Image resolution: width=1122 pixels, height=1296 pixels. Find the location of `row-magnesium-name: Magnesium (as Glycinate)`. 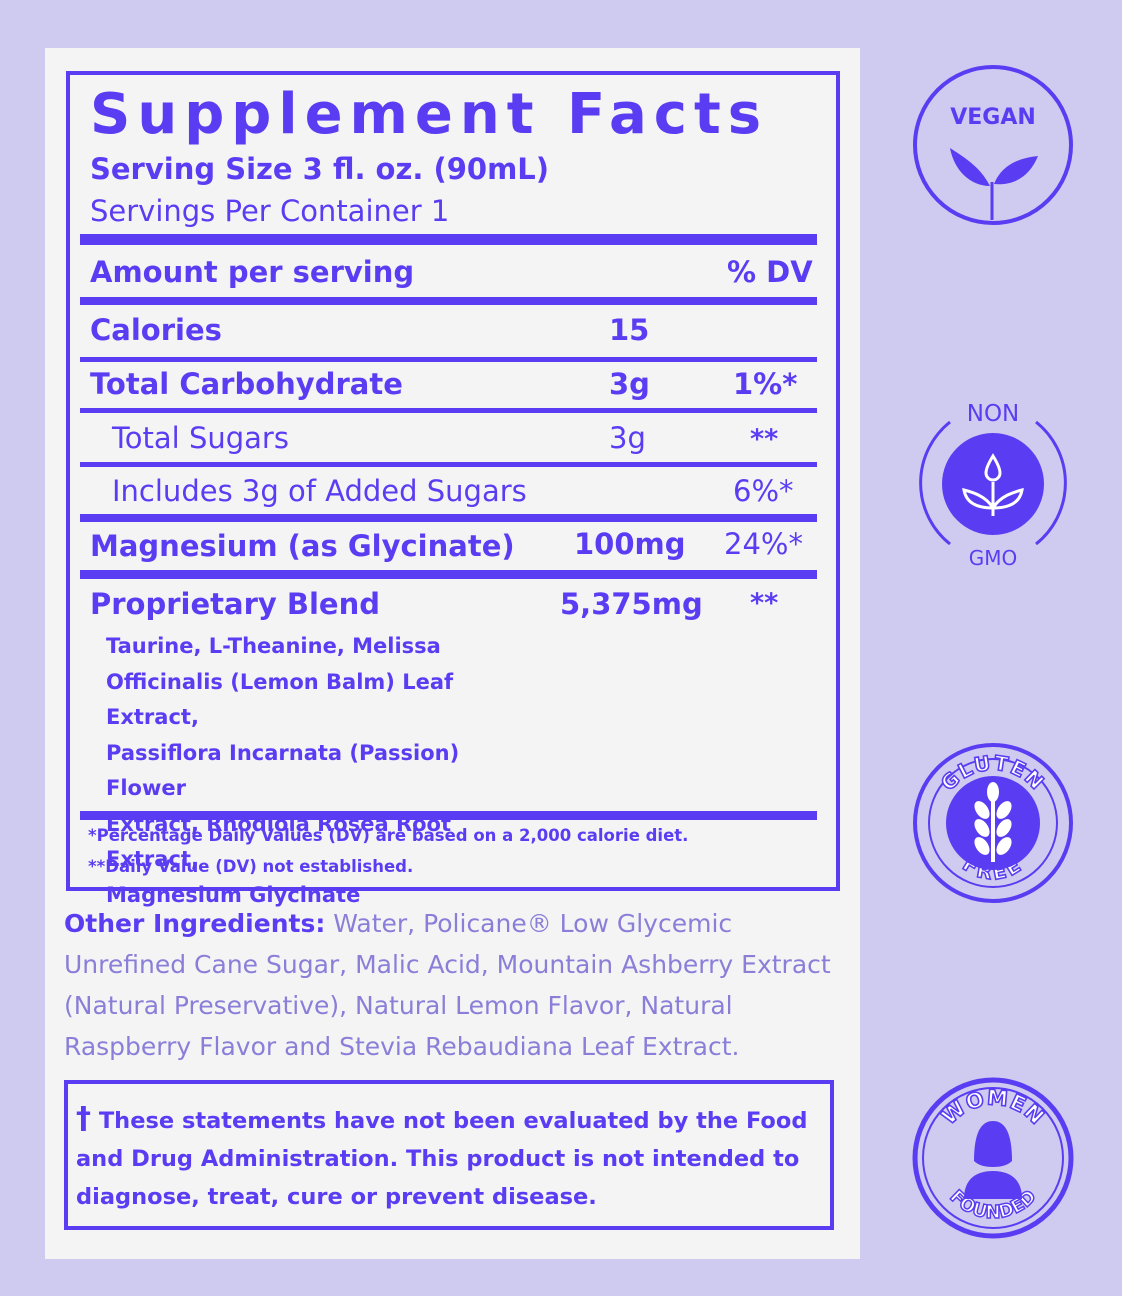

row-magnesium-name: Magnesium (as Glycinate) is located at coordinates (302, 546).